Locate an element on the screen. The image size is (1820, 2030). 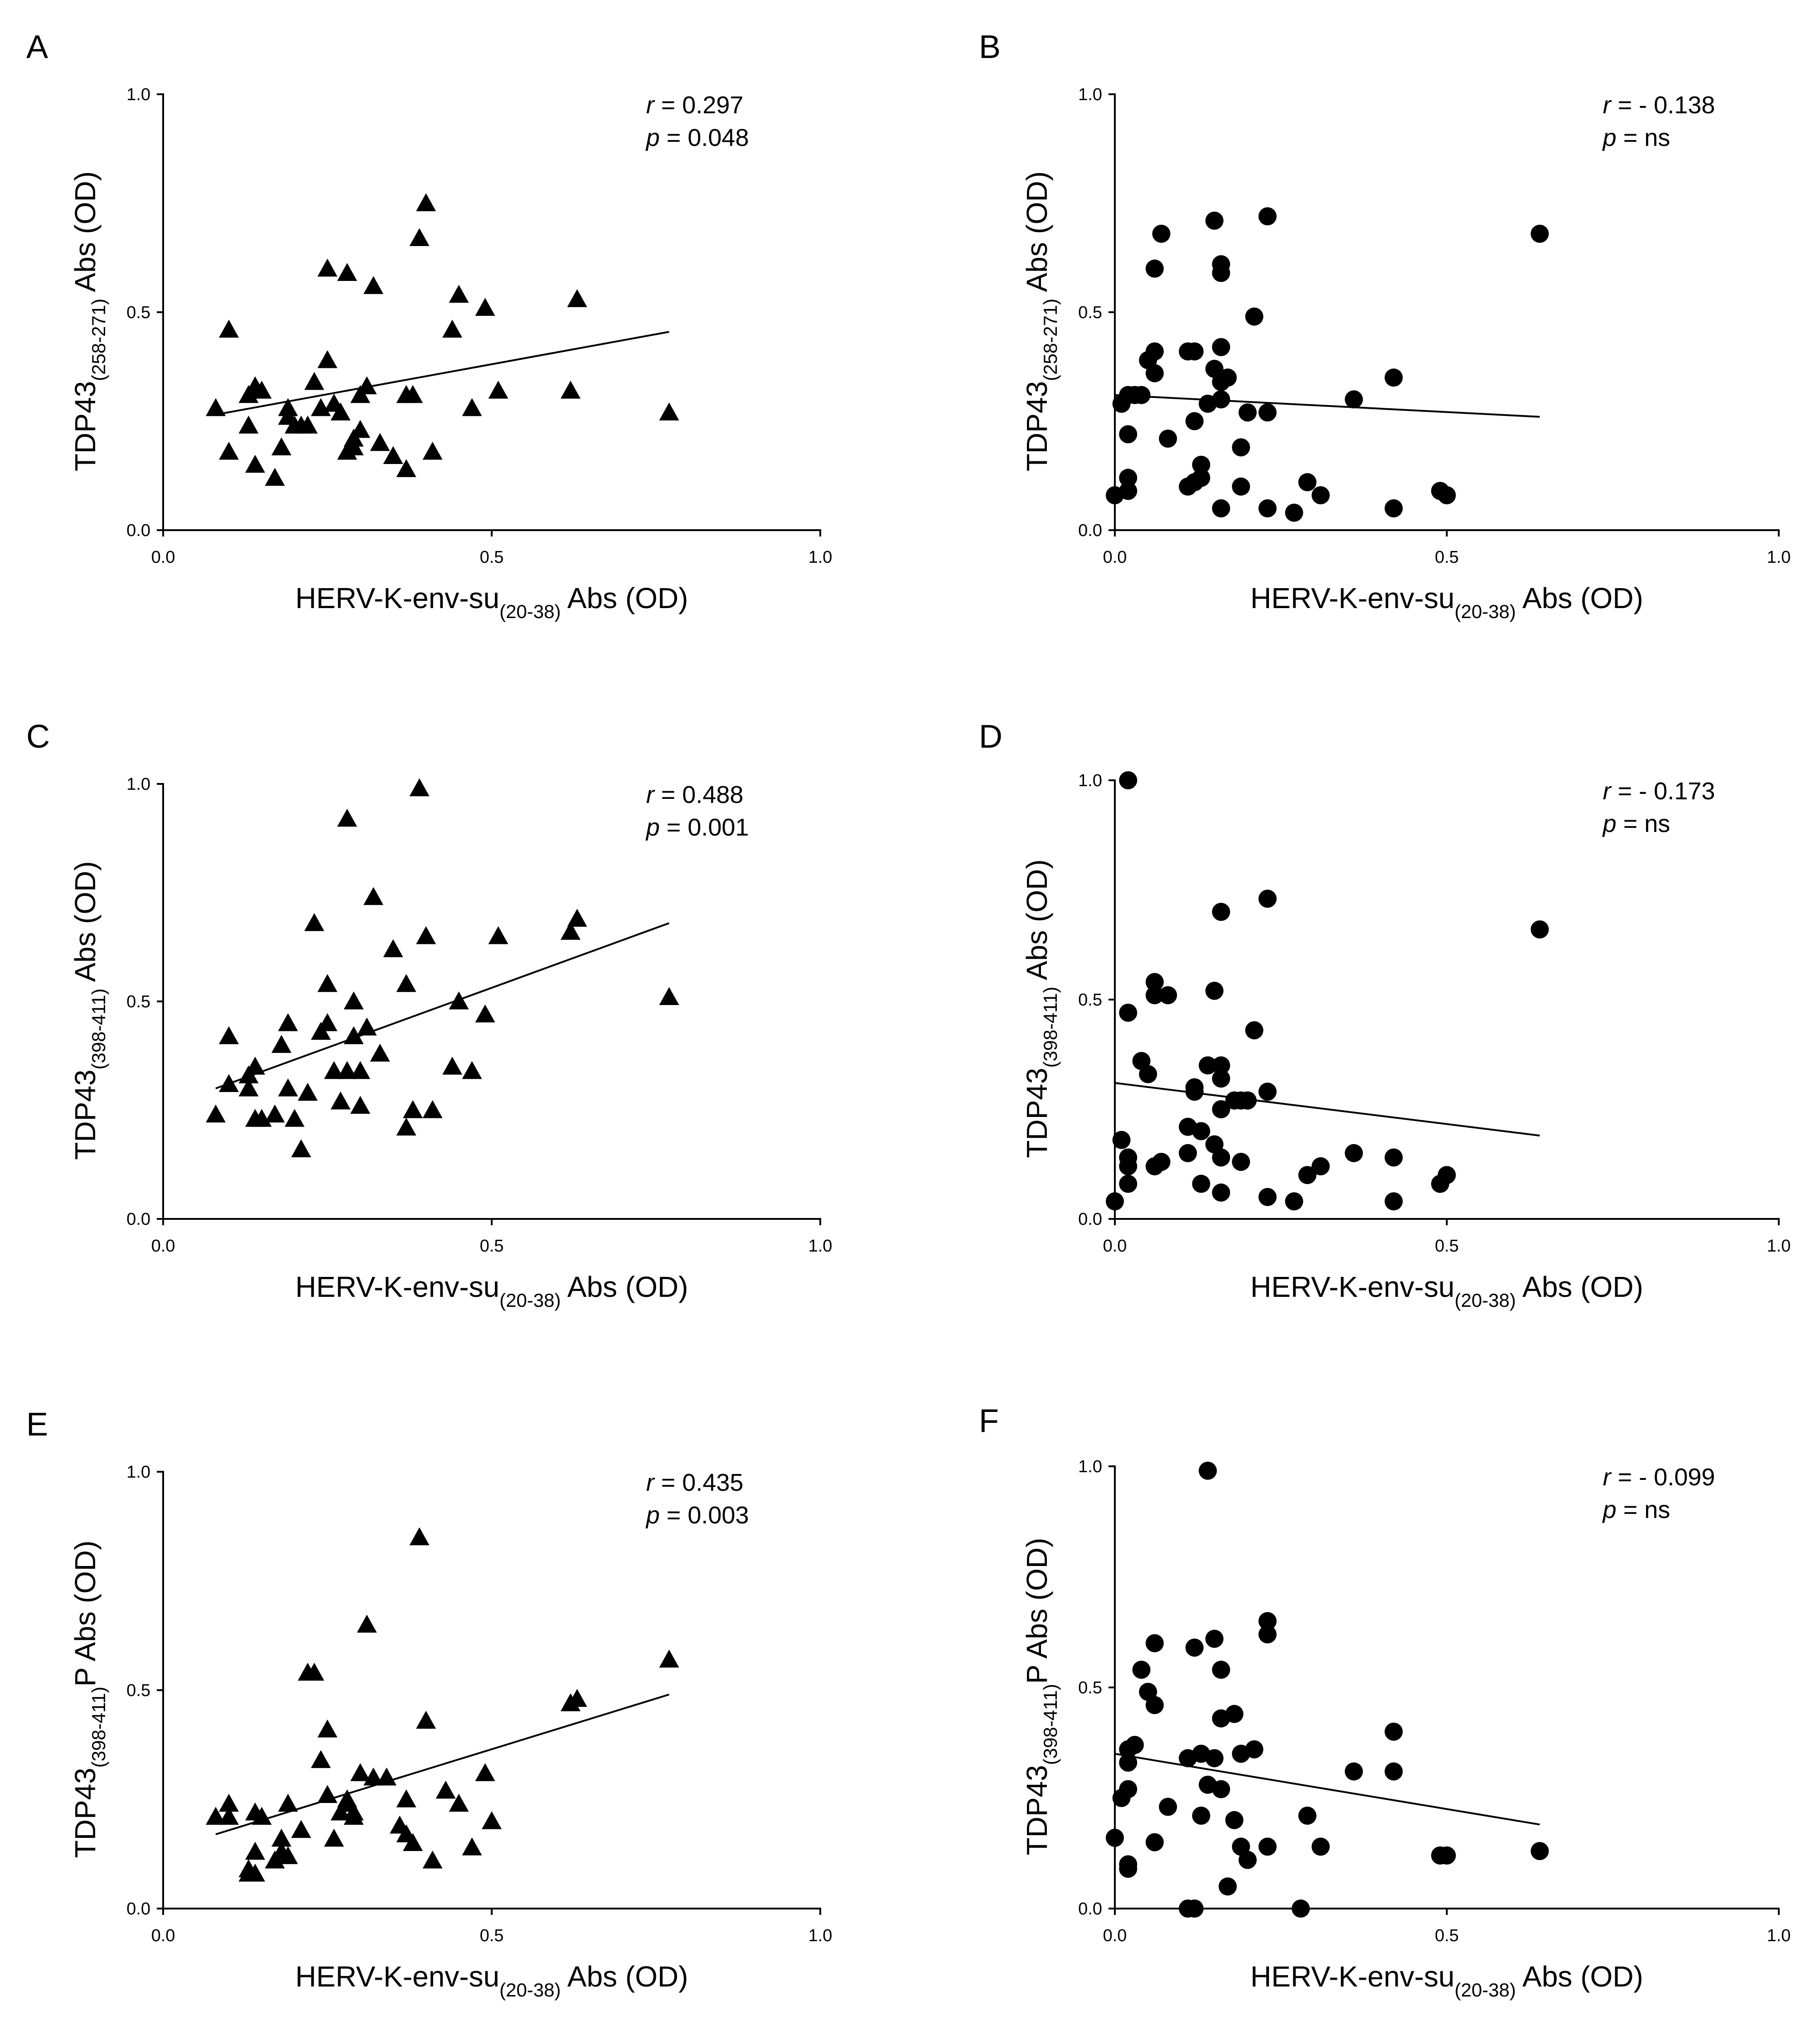
correlation-r: r = 0.488 is located at coordinates (695, 794).